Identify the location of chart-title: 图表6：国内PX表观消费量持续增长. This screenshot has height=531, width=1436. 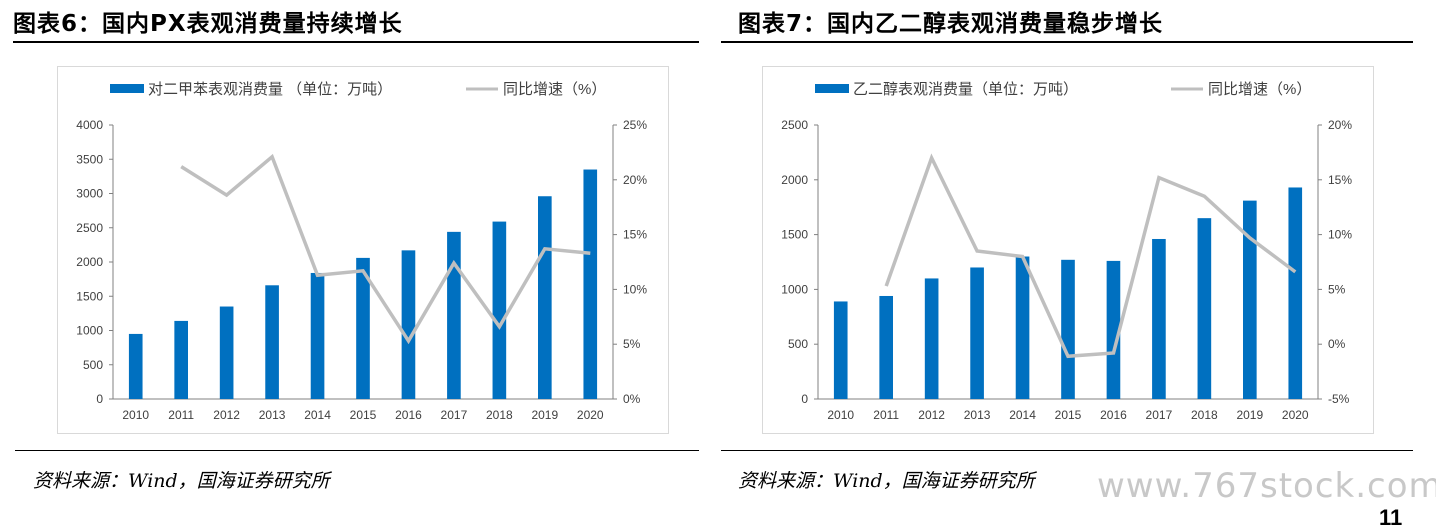
(208, 24).